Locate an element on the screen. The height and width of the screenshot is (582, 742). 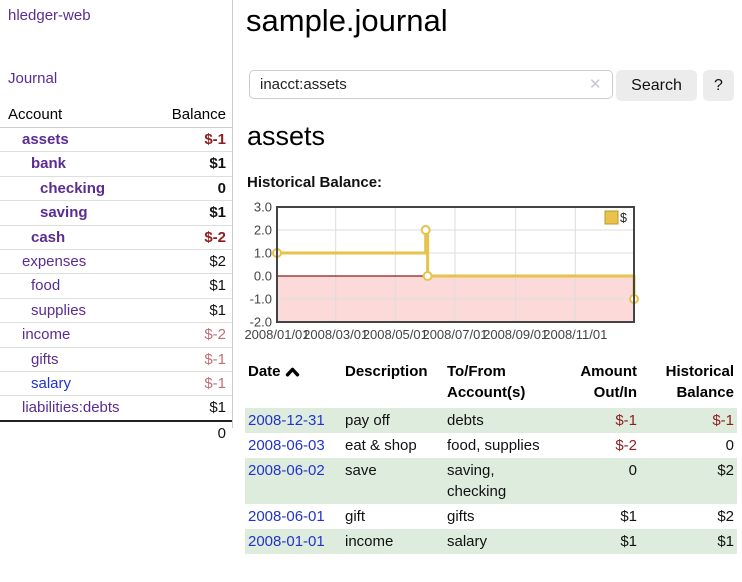
sidebar-account-link: saving is located at coordinates (64, 213).